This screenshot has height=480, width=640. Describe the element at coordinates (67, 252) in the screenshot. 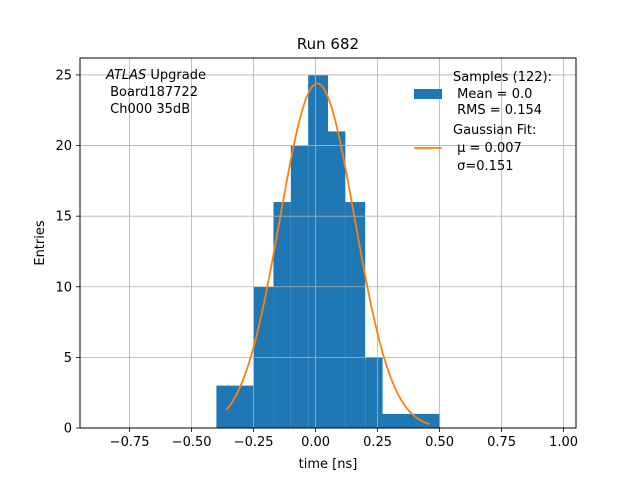

I see `y-axis-ticks: 0 5 10 15 20 25` at that location.